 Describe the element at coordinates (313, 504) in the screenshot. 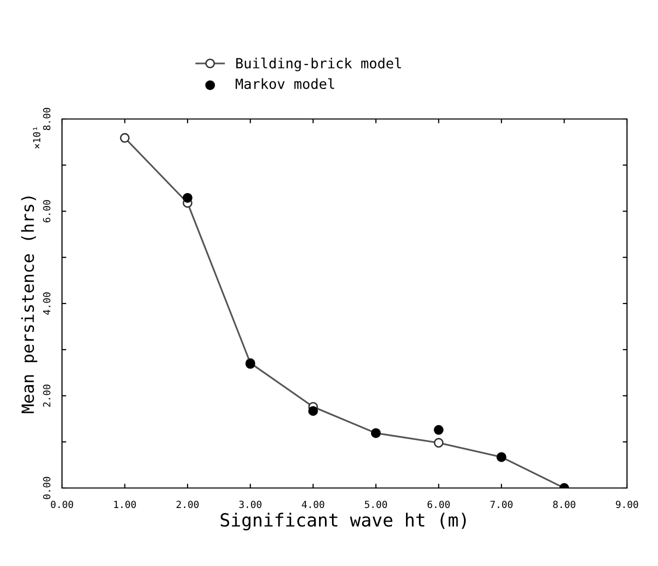

I see `x-tick-label: 4.00` at that location.